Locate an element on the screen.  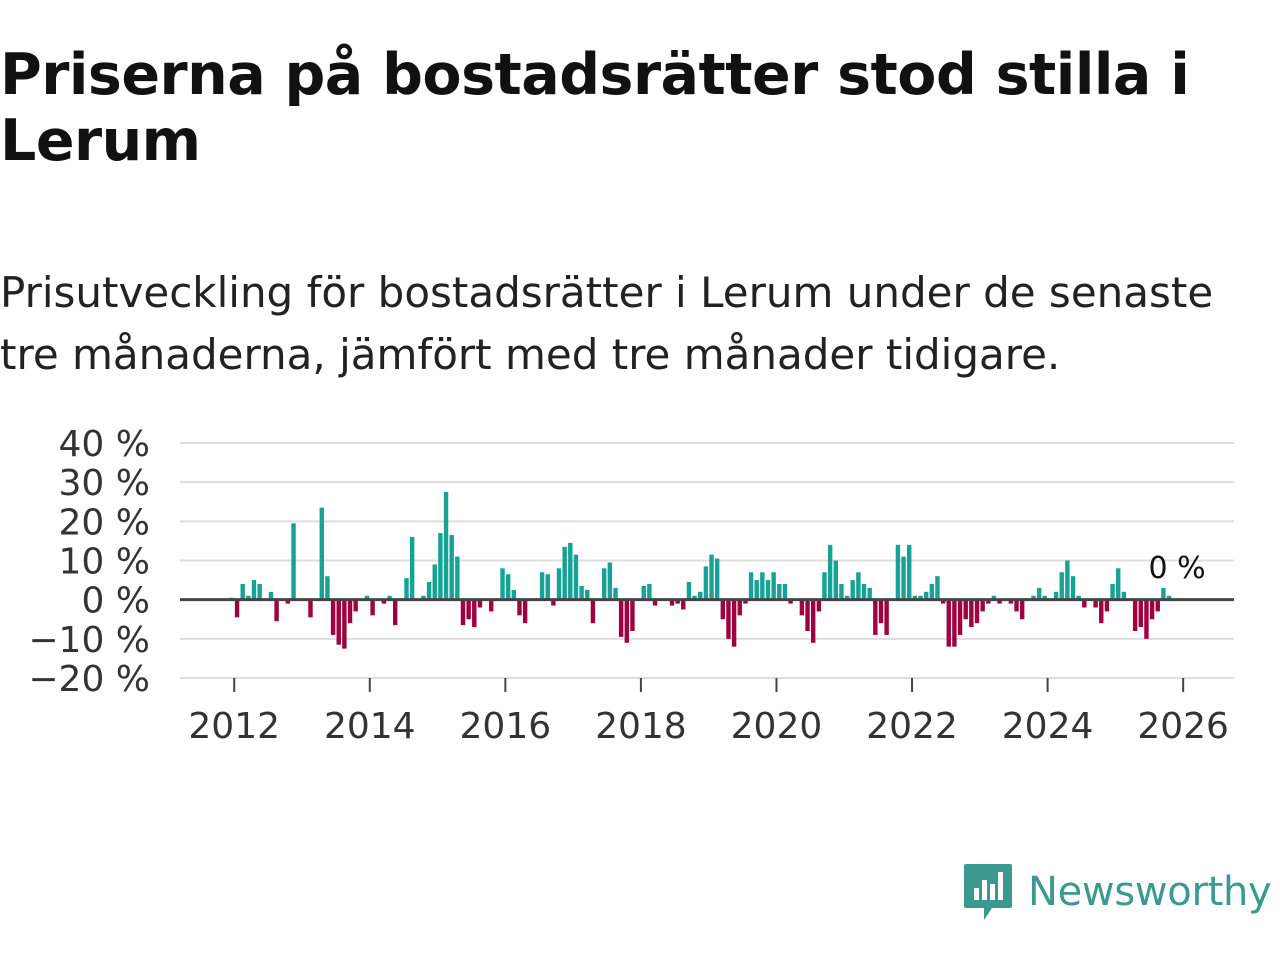
y-axis-tick-labels: 40 %30 %20 %10 %0 %−10 %−20 % is located at coordinates (89, 562).